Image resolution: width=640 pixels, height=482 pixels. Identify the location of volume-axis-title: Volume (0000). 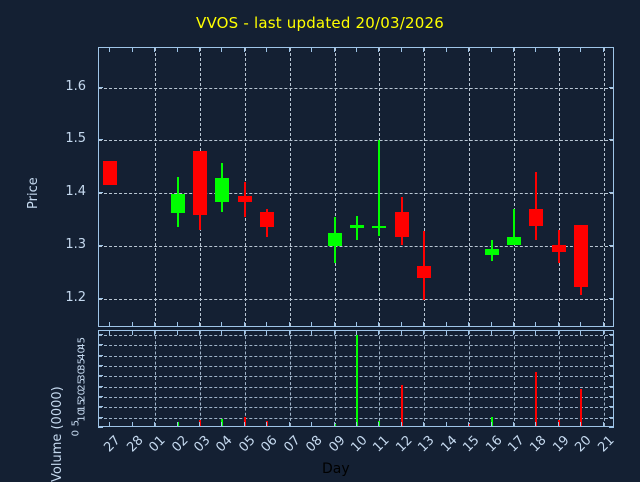
(57, 434).